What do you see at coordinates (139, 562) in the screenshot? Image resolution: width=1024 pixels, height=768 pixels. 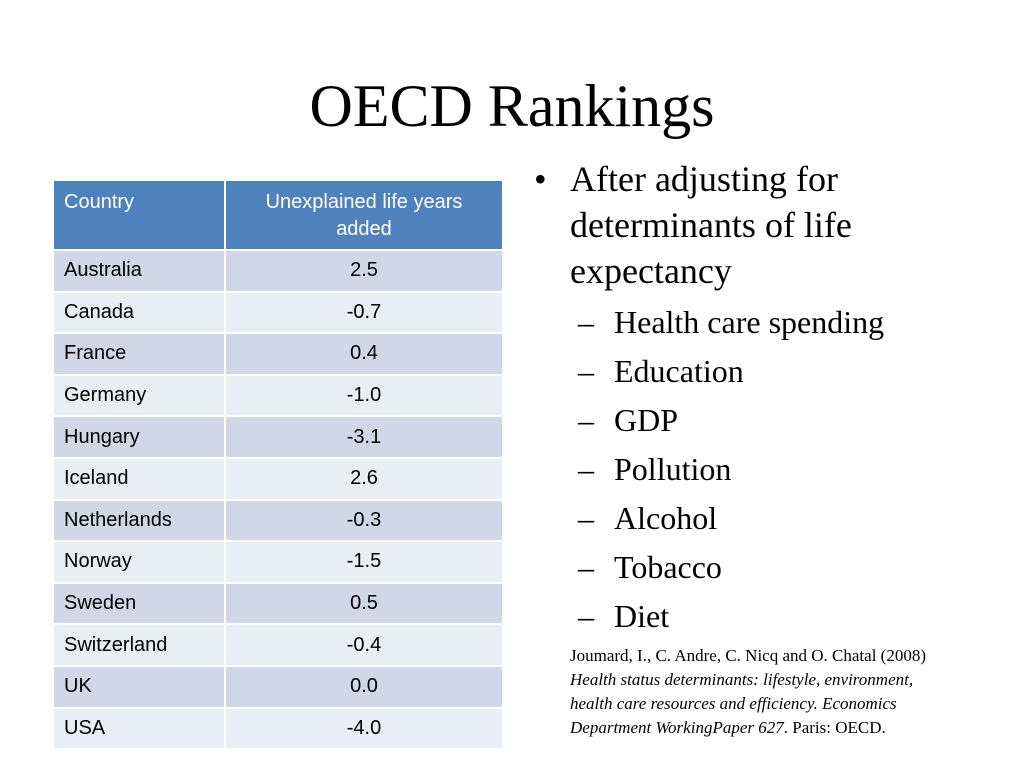 I see `country-cell: Norway` at bounding box center [139, 562].